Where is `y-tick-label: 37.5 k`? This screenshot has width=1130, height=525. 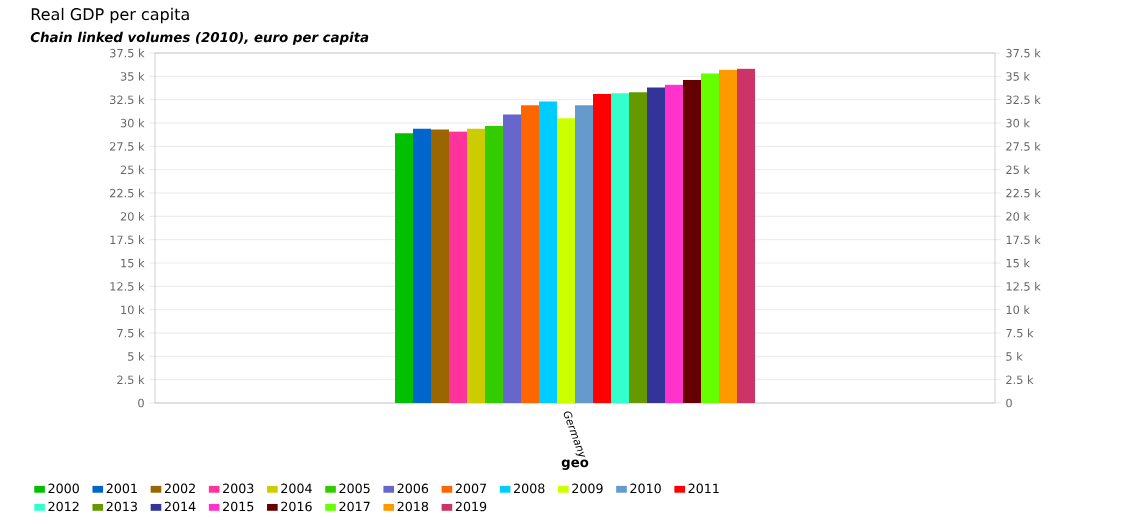 y-tick-label: 37.5 k is located at coordinates (127, 53).